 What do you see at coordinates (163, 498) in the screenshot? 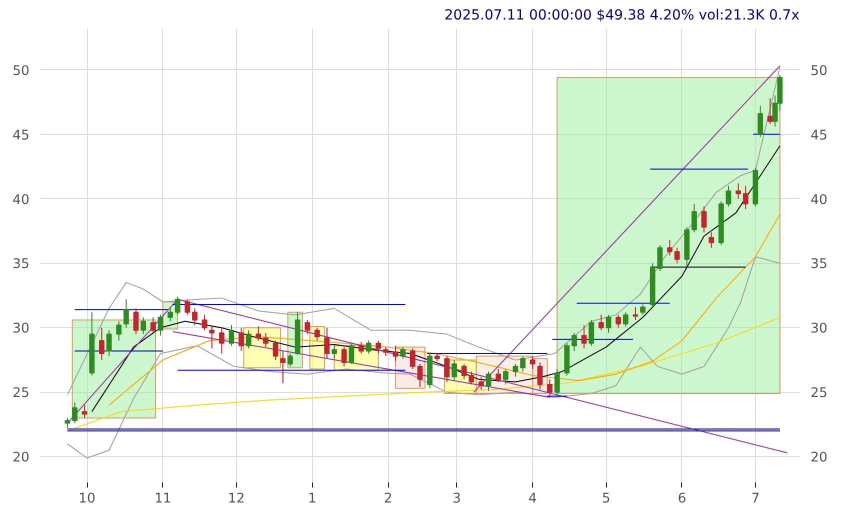
I see `x-tick-label: 11` at bounding box center [163, 498].